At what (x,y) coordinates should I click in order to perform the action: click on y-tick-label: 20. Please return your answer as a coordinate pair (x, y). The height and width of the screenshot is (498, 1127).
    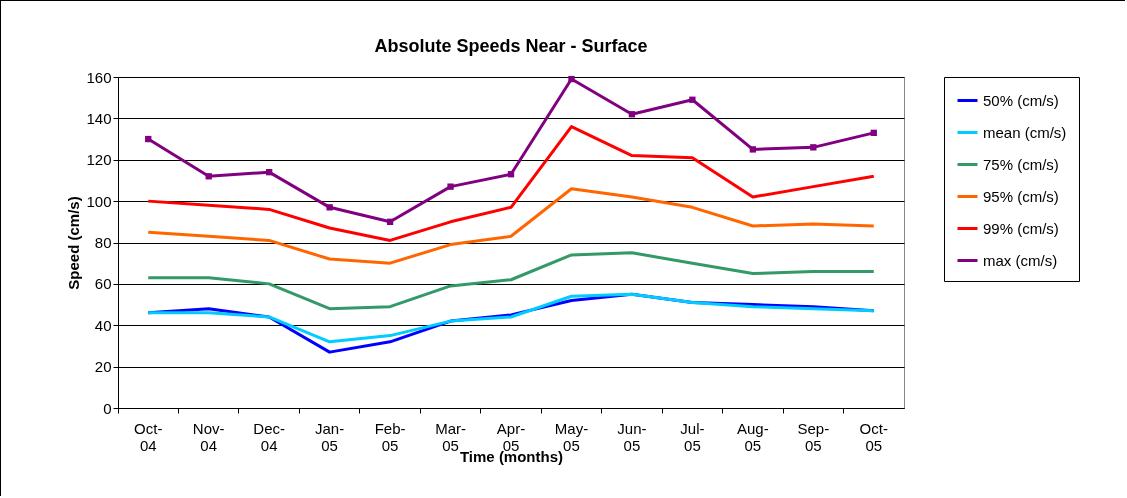
    Looking at the image, I should click on (103, 367).